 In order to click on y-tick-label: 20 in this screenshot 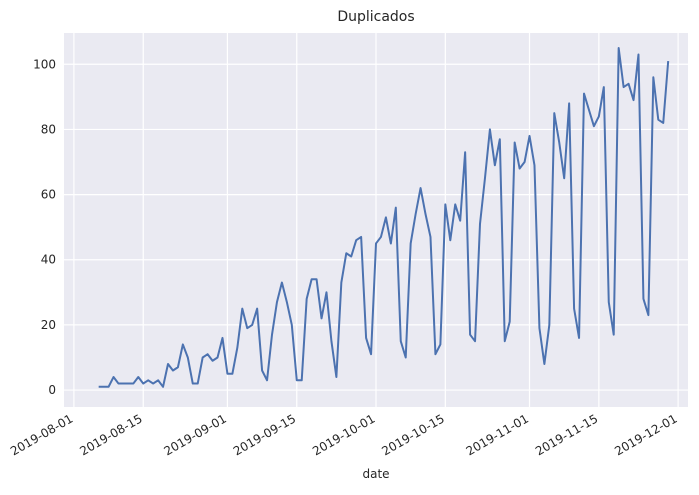, I will do `click(48, 325)`.